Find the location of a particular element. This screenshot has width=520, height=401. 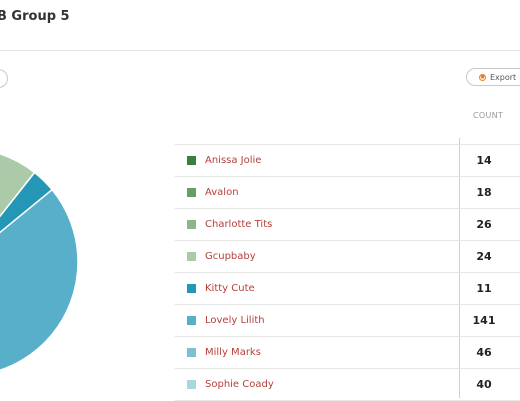

table-row: Milly Marks 46 is located at coordinates (347, 353).